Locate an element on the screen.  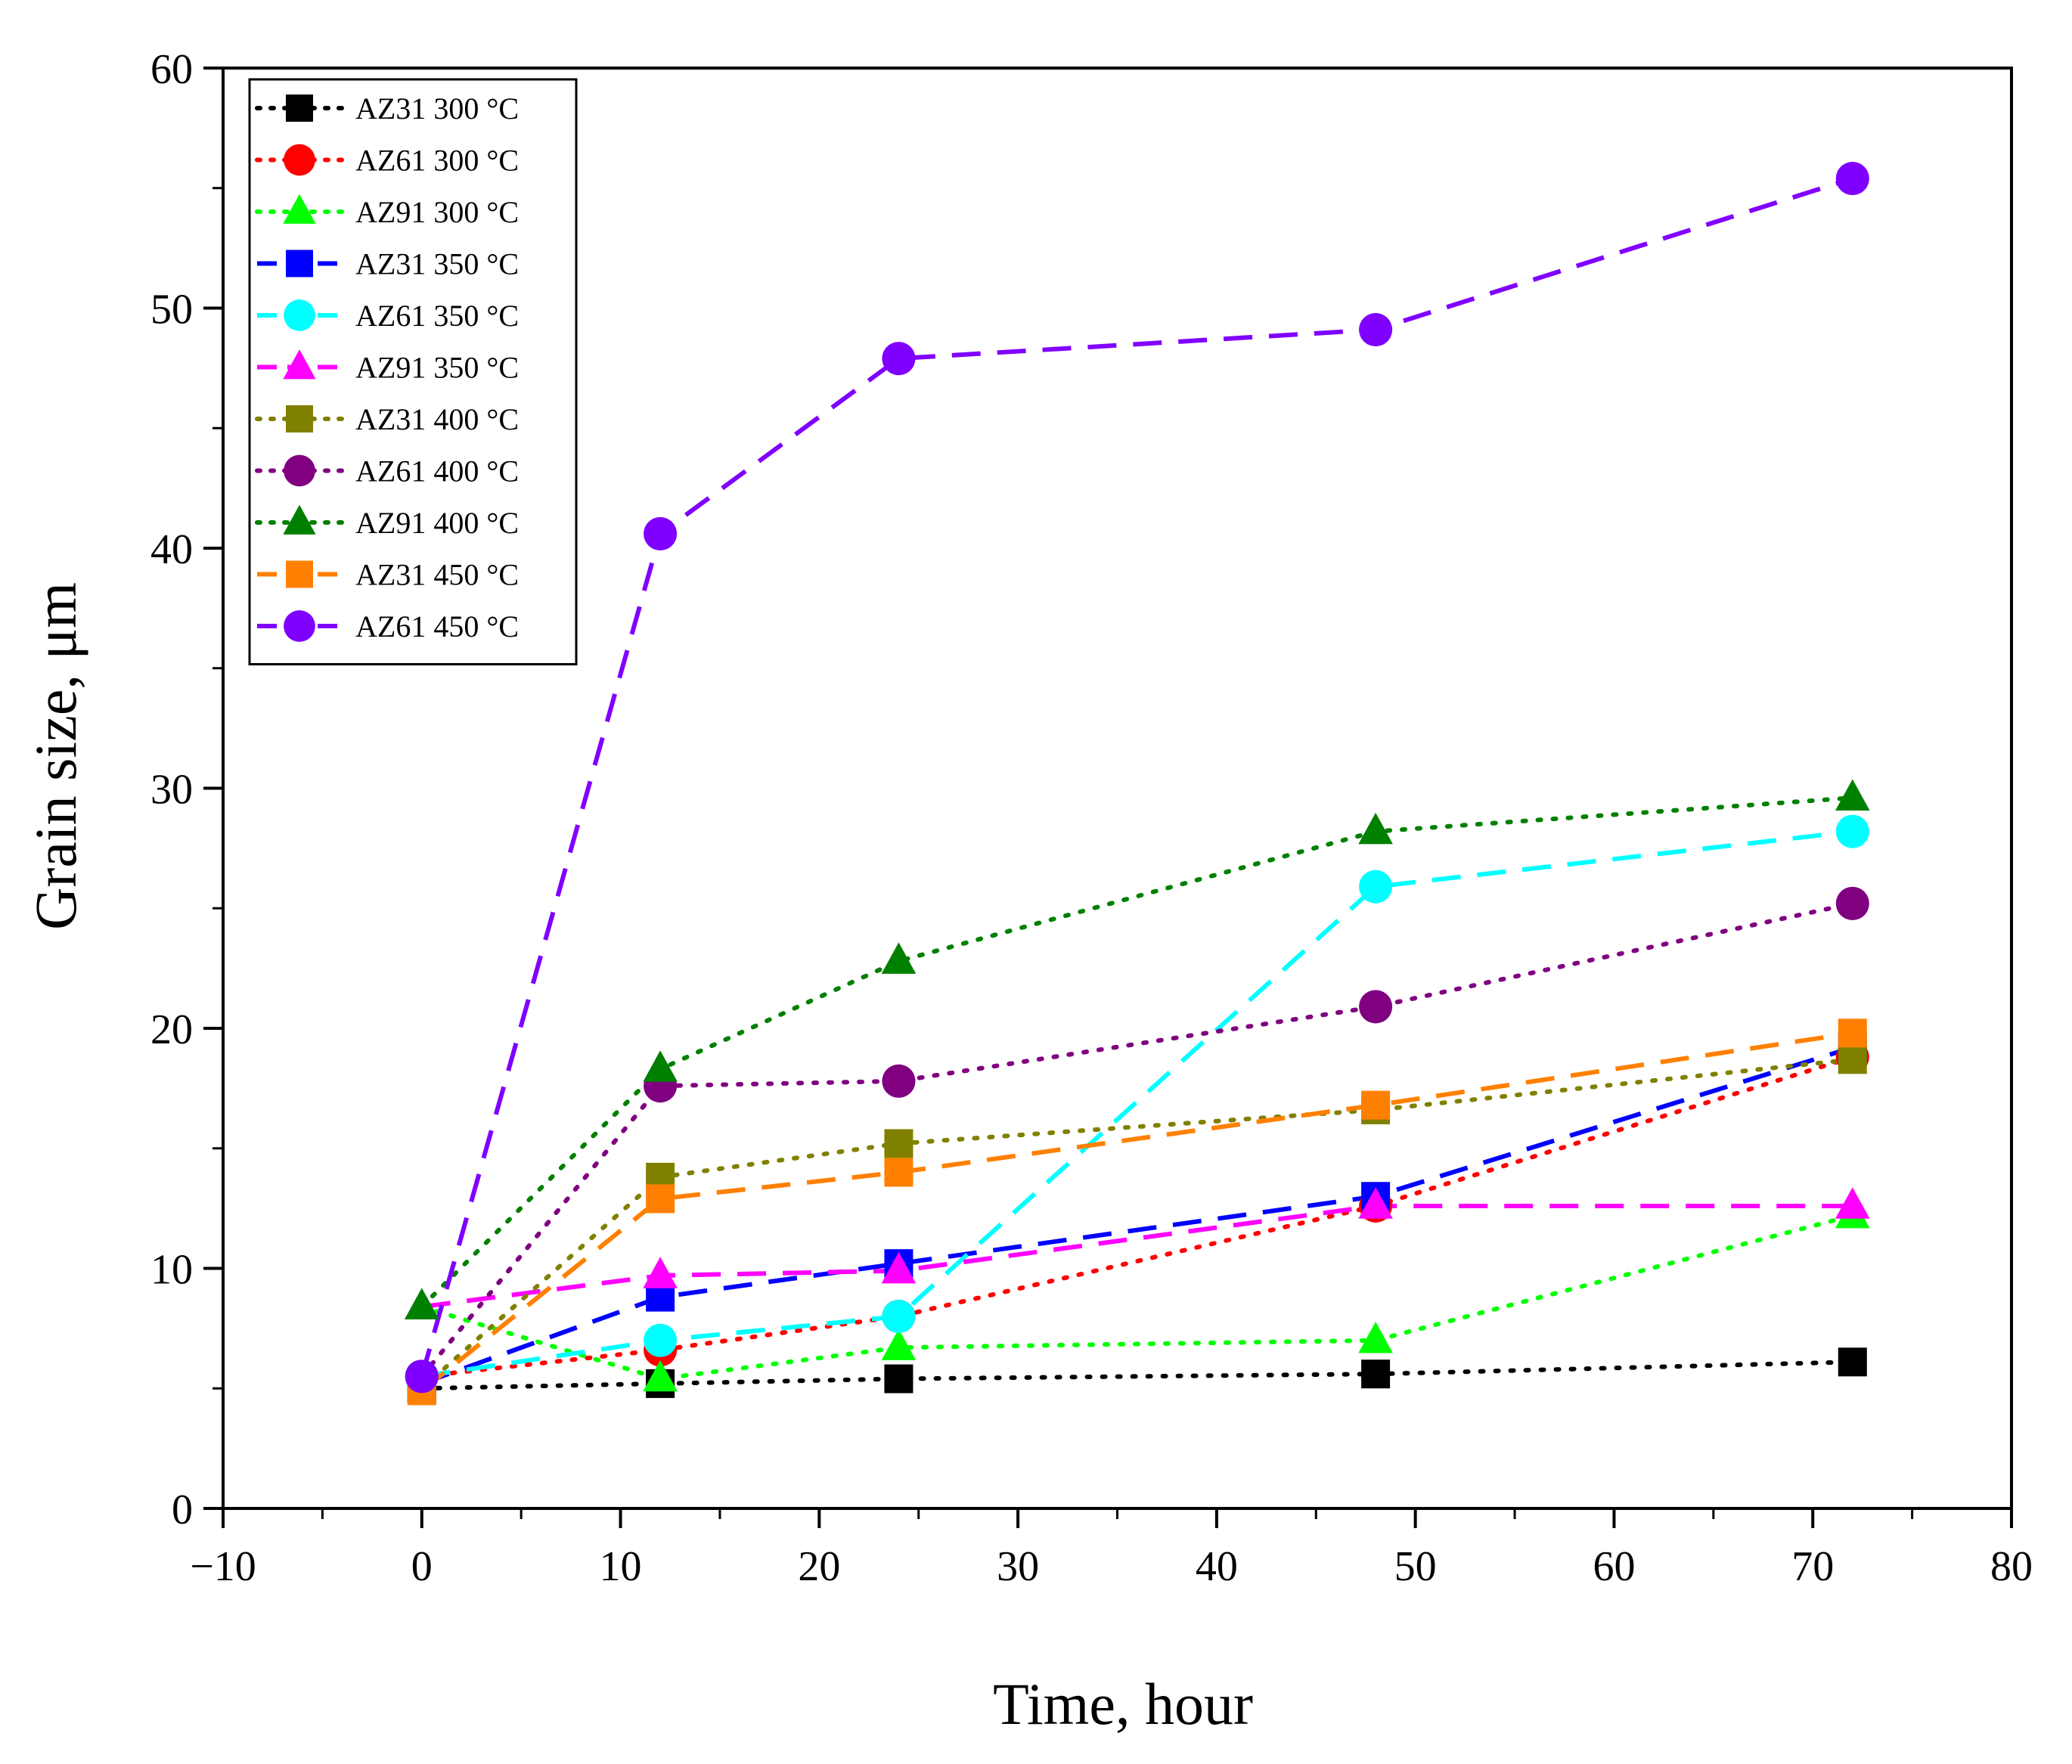
x-tick-label: 80 is located at coordinates (2011, 1566).